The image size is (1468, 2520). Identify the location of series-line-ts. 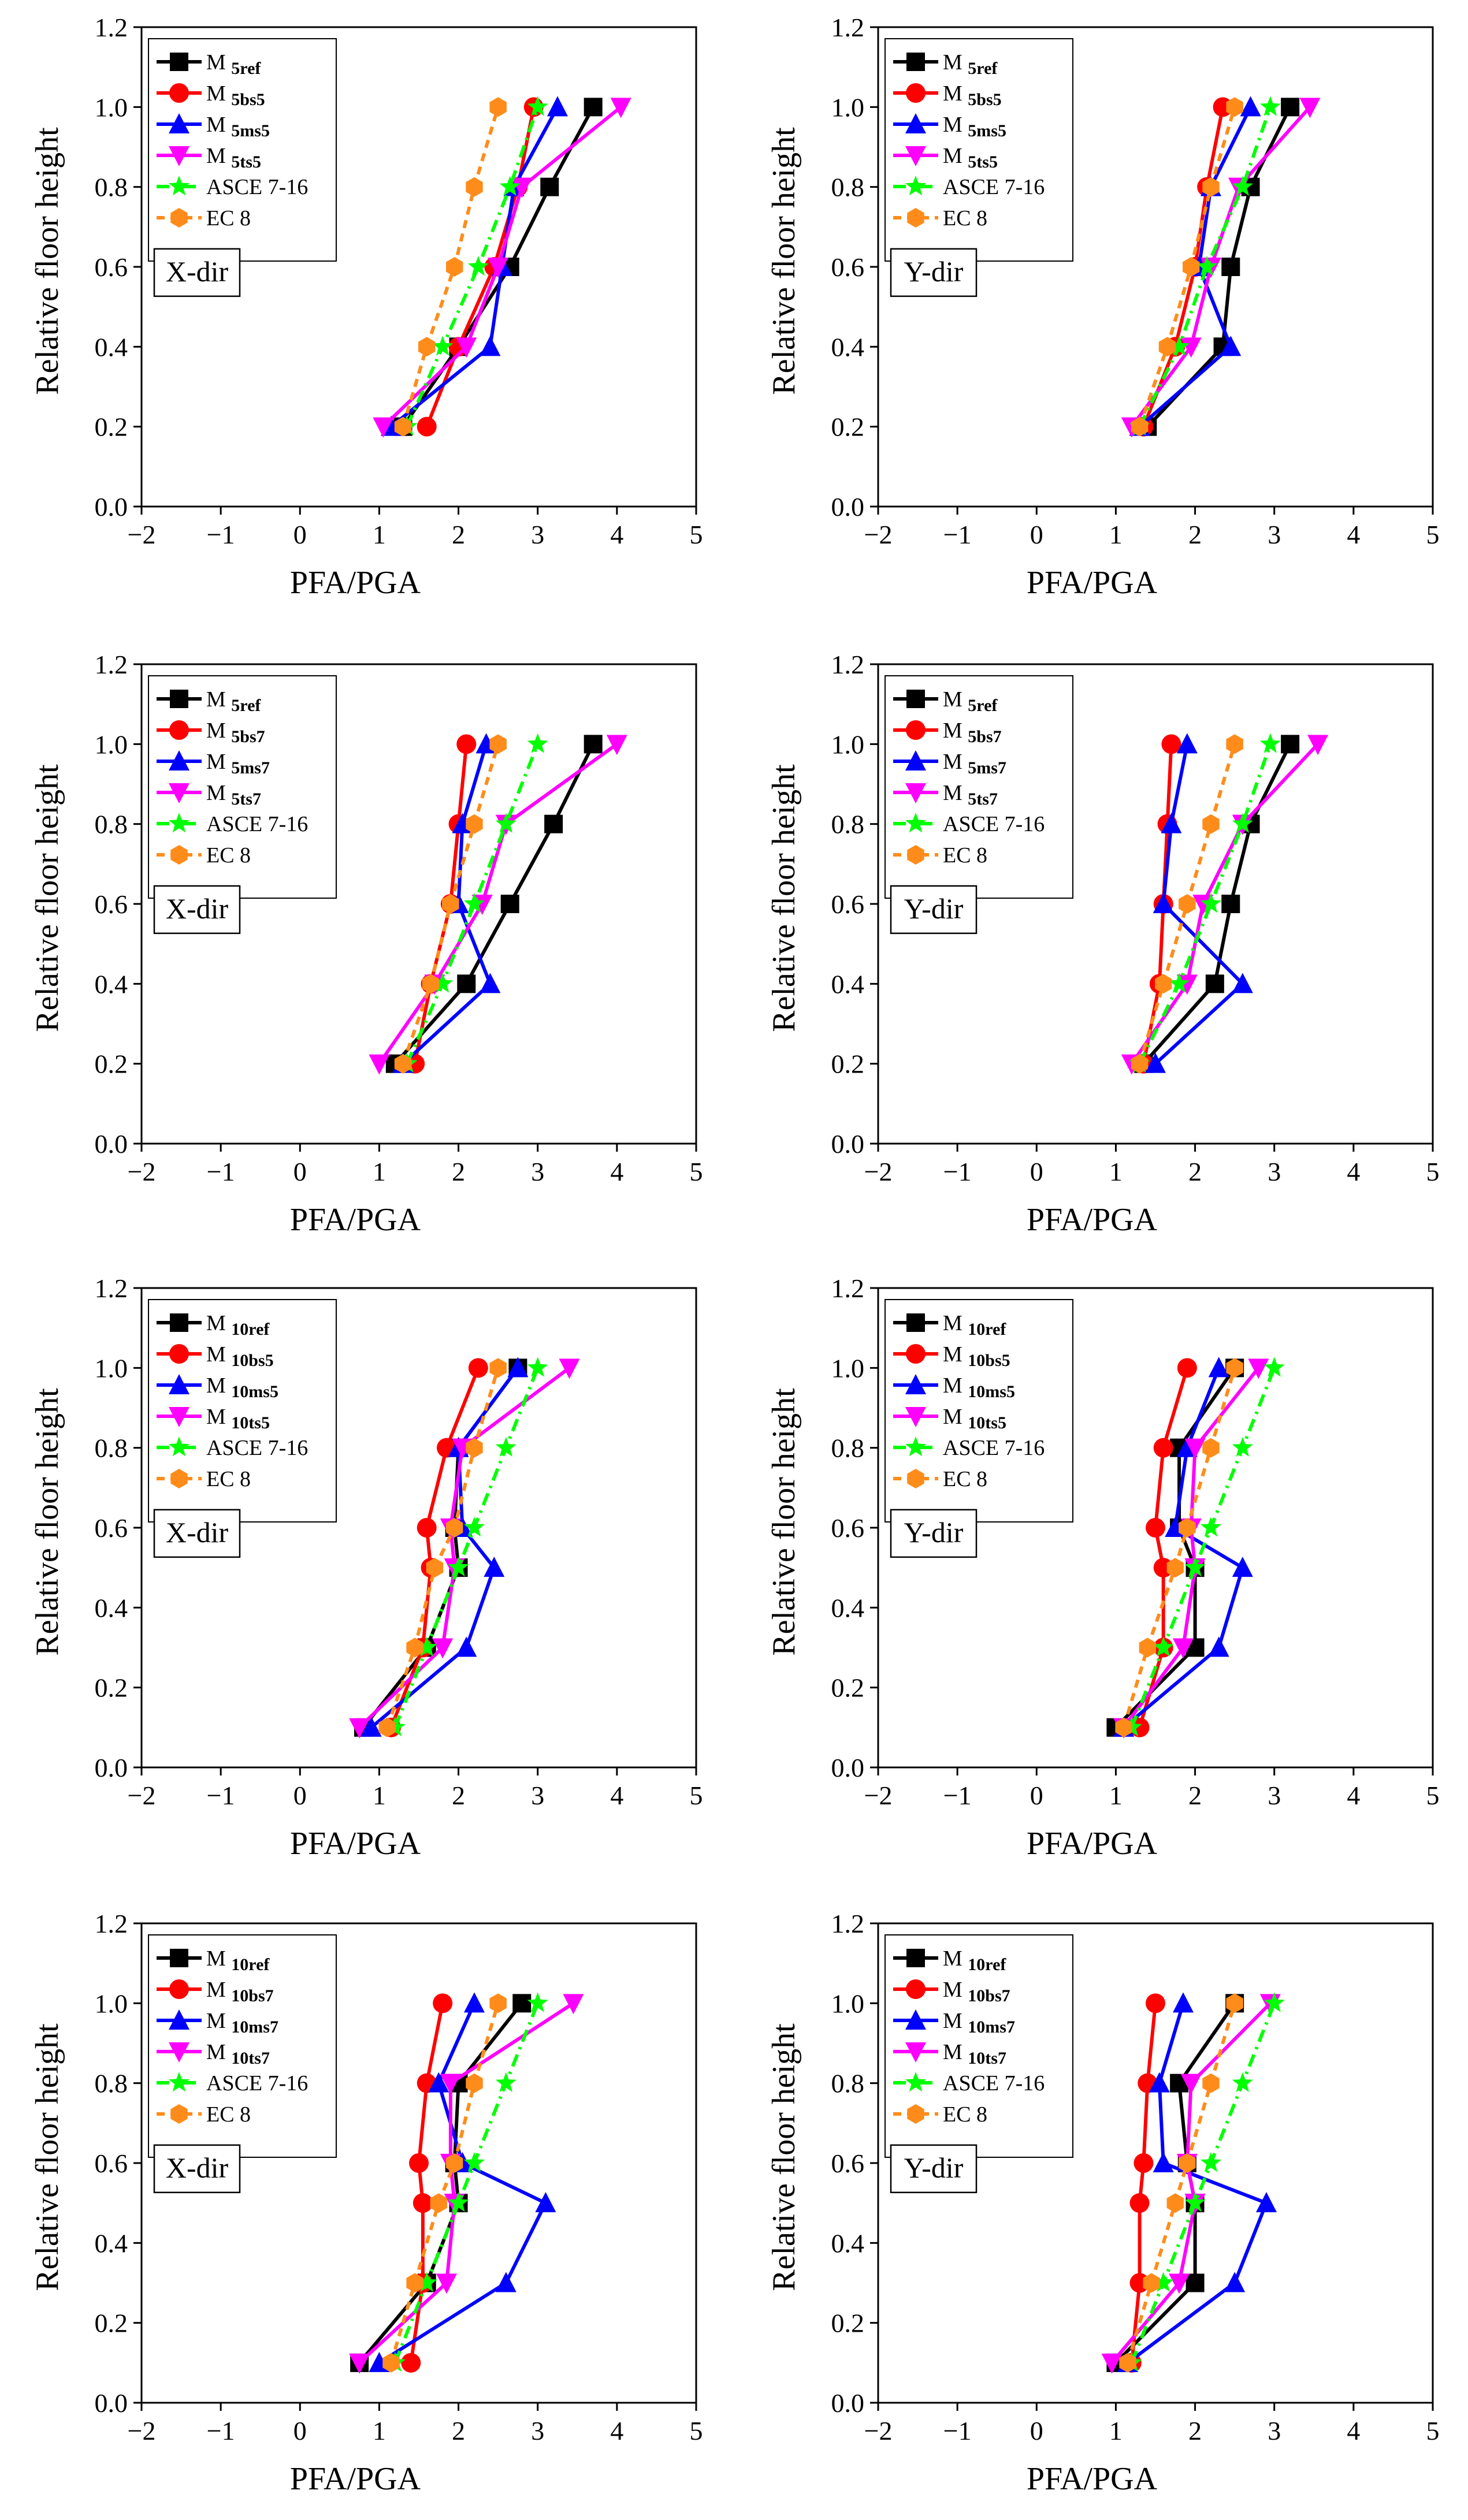
(1191, 2183).